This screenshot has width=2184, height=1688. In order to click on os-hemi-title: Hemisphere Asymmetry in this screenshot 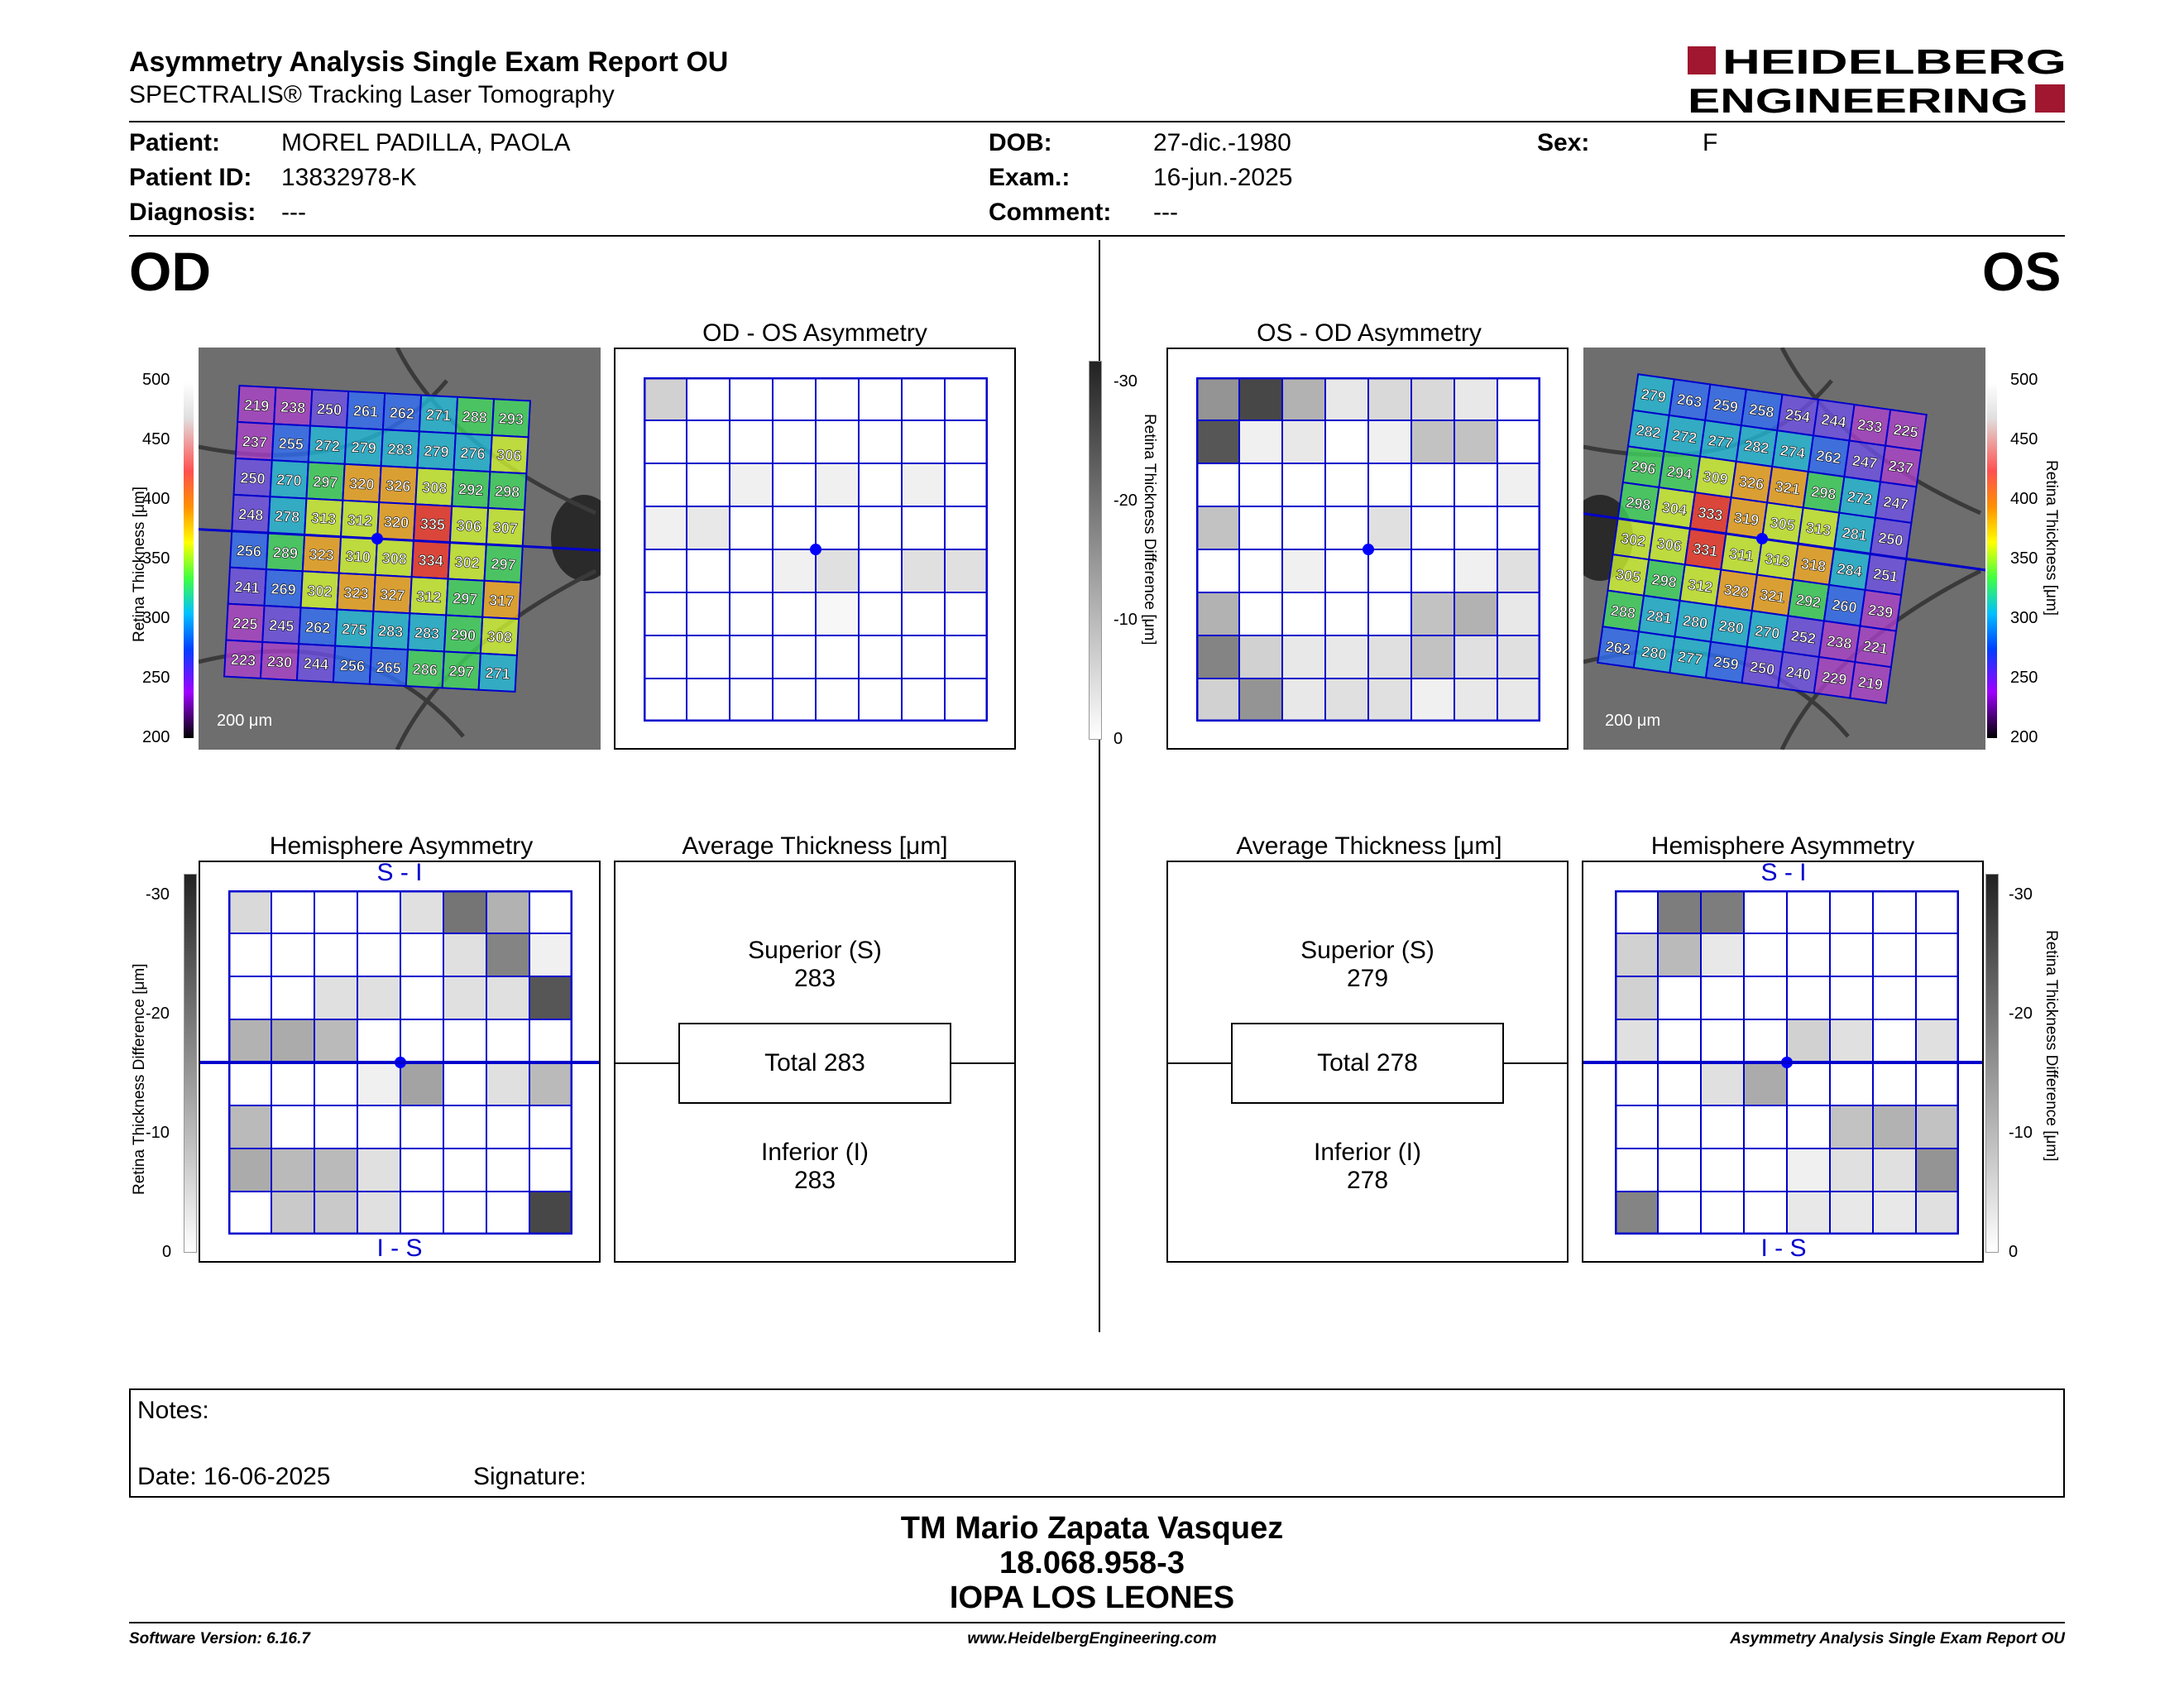, I will do `click(1782, 846)`.